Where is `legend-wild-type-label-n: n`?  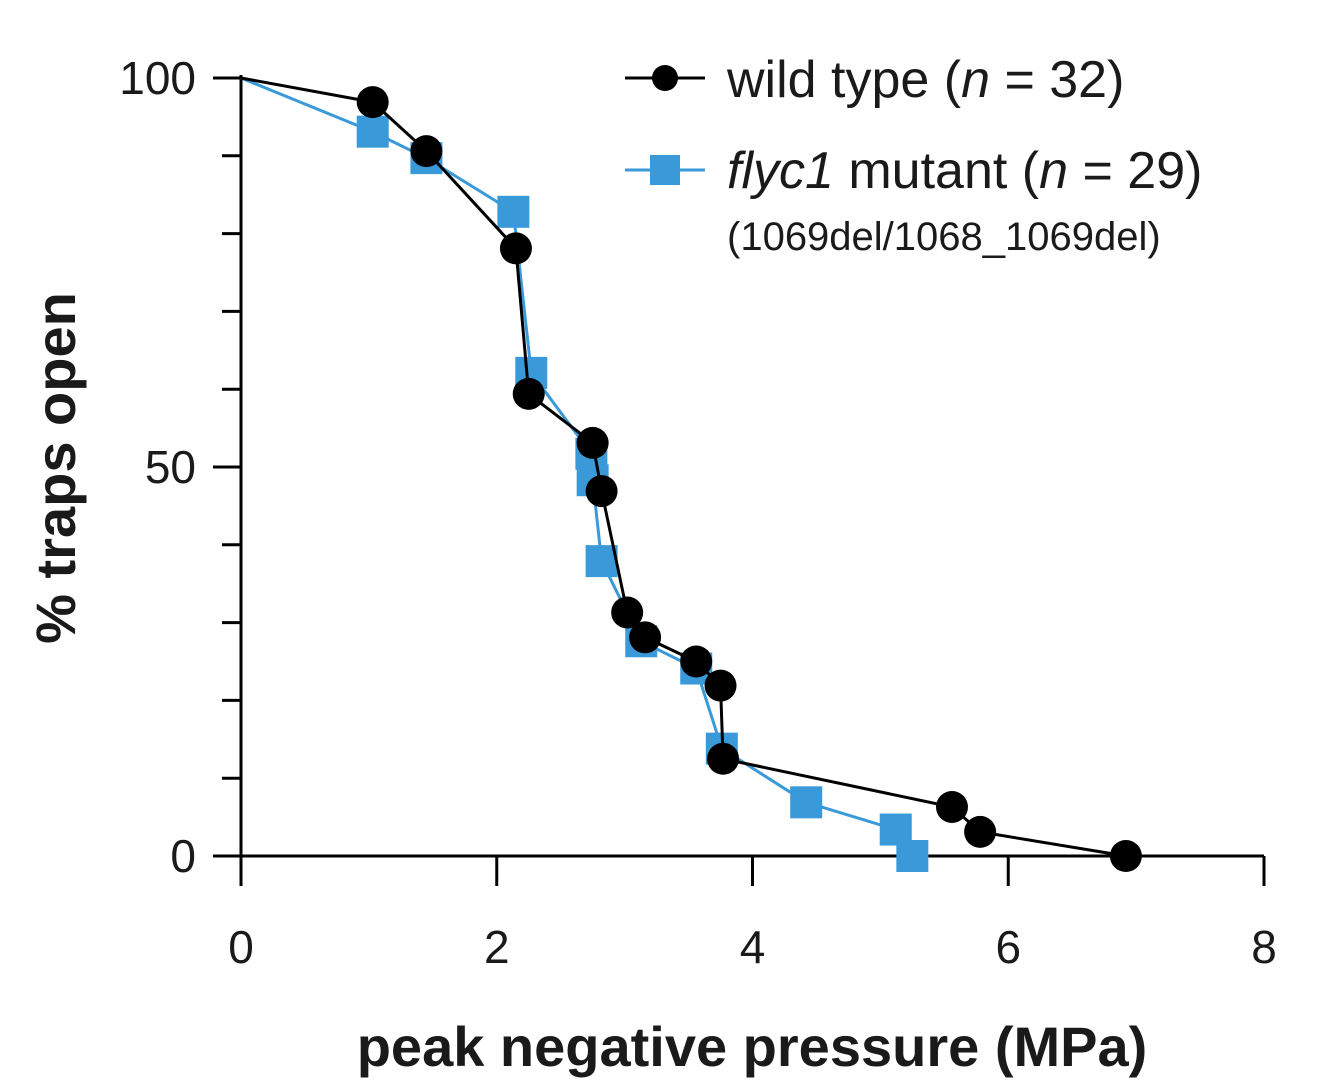
legend-wild-type-label-n: n is located at coordinates (975, 80).